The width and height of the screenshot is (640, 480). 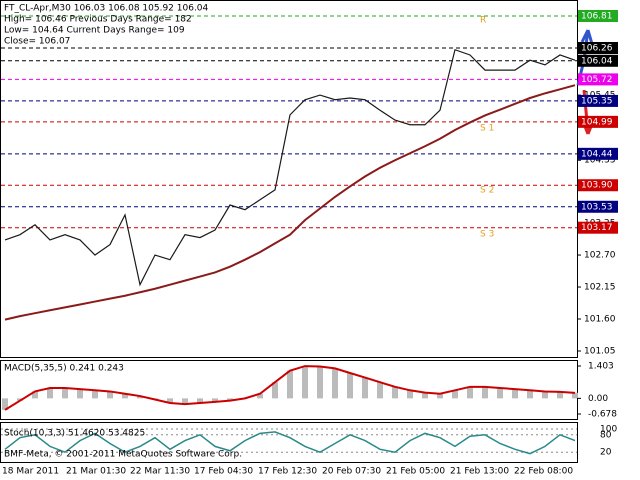 I want to click on header-line: Close= 106.07, so click(x=37, y=42).